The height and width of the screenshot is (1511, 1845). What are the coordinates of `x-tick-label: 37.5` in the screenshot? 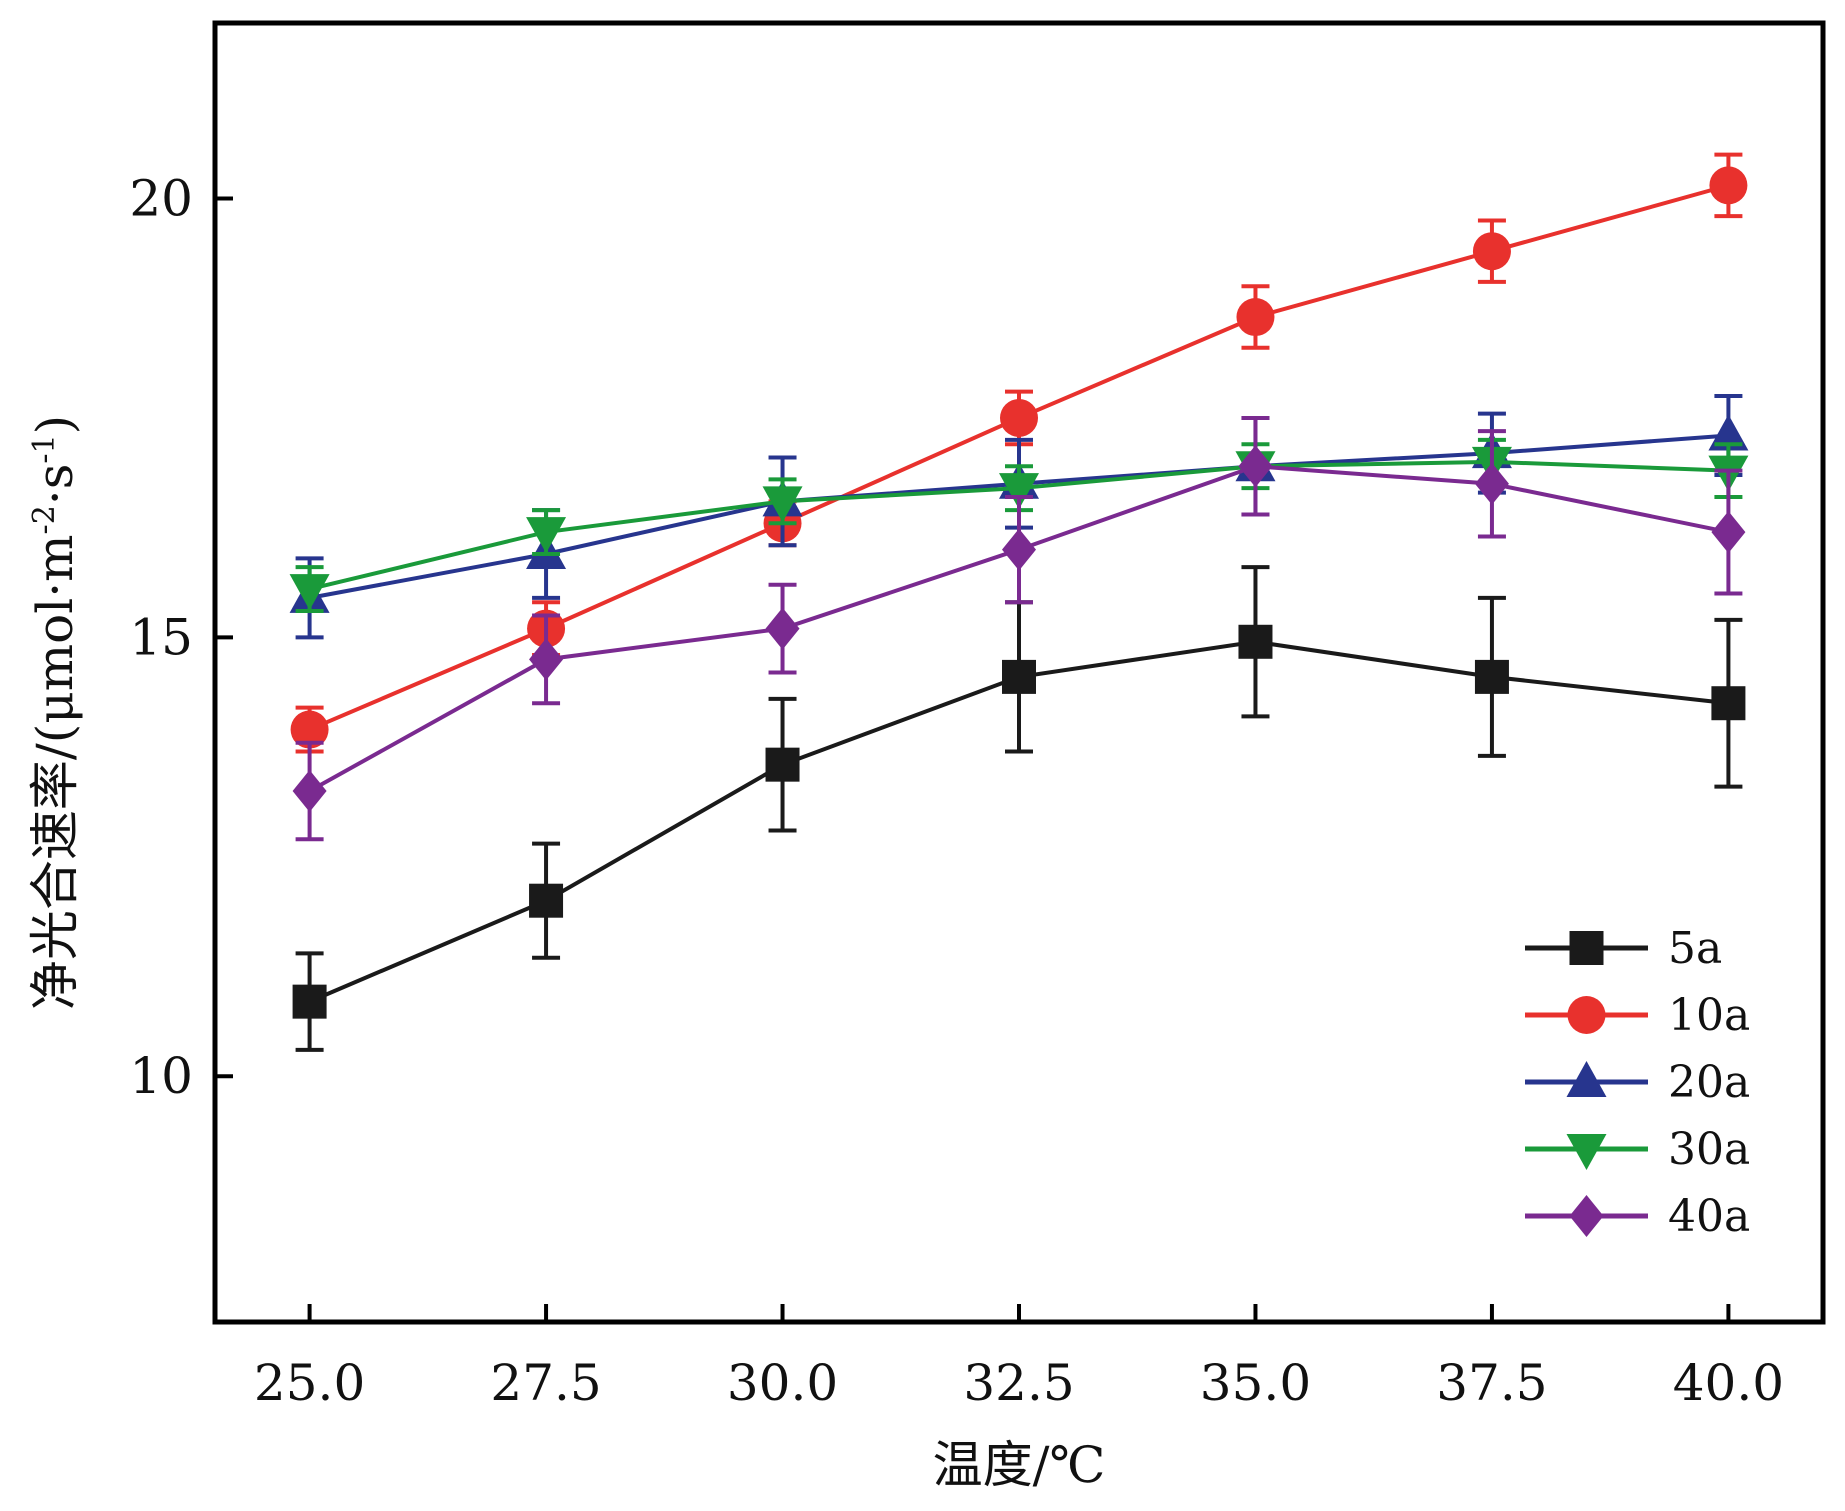 It's located at (1491, 1383).